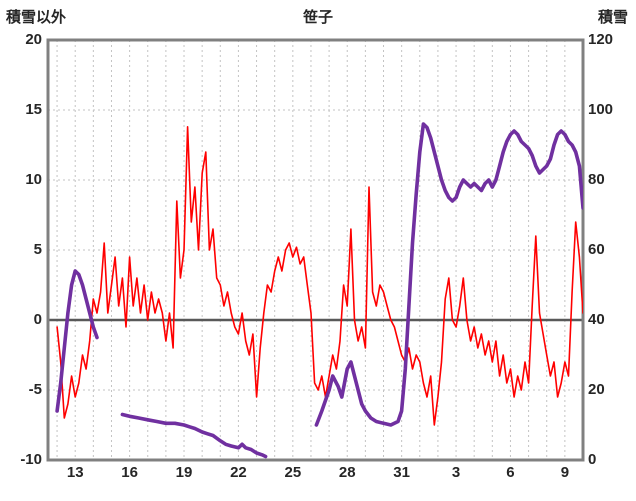 The width and height of the screenshot is (636, 501). I want to click on left-axis-title: 積雪以外, so click(36, 17).